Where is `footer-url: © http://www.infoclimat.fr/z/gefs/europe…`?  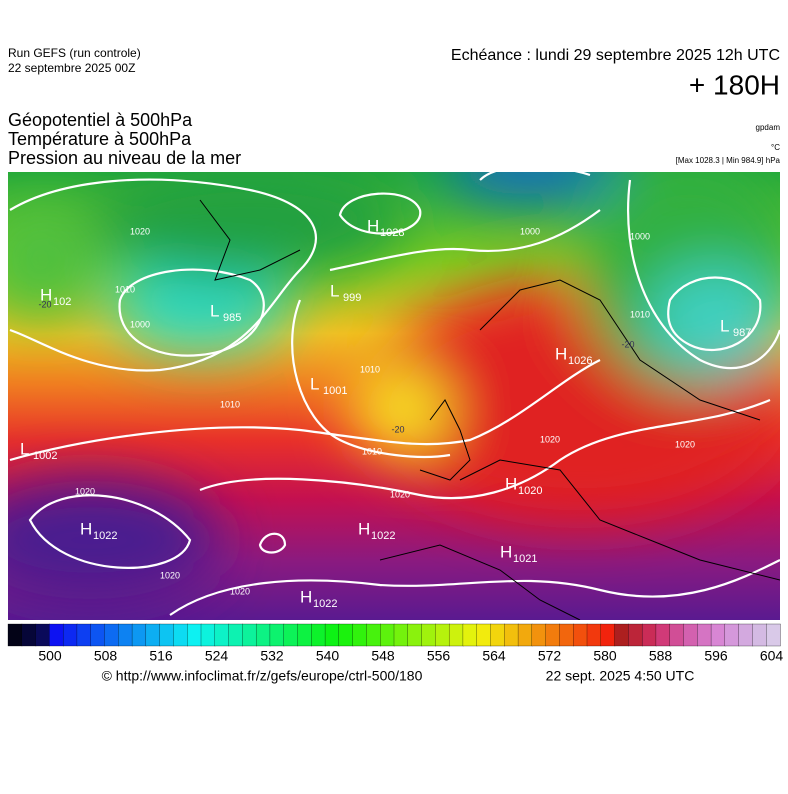
footer-url: © http://www.infoclimat.fr/z/gefs/europe… is located at coordinates (262, 676).